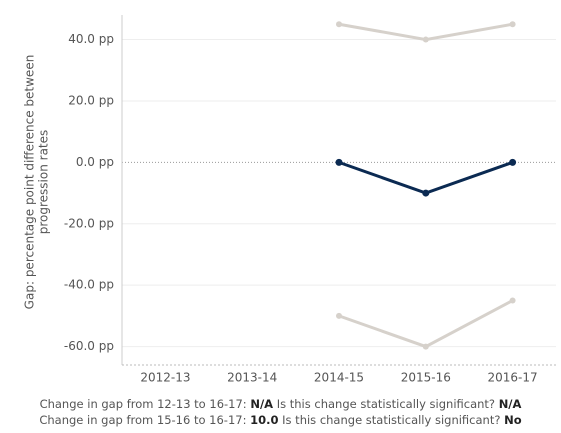 This screenshot has width=561, height=433. I want to click on y-tick-label: 40.0 pp, so click(91, 39).